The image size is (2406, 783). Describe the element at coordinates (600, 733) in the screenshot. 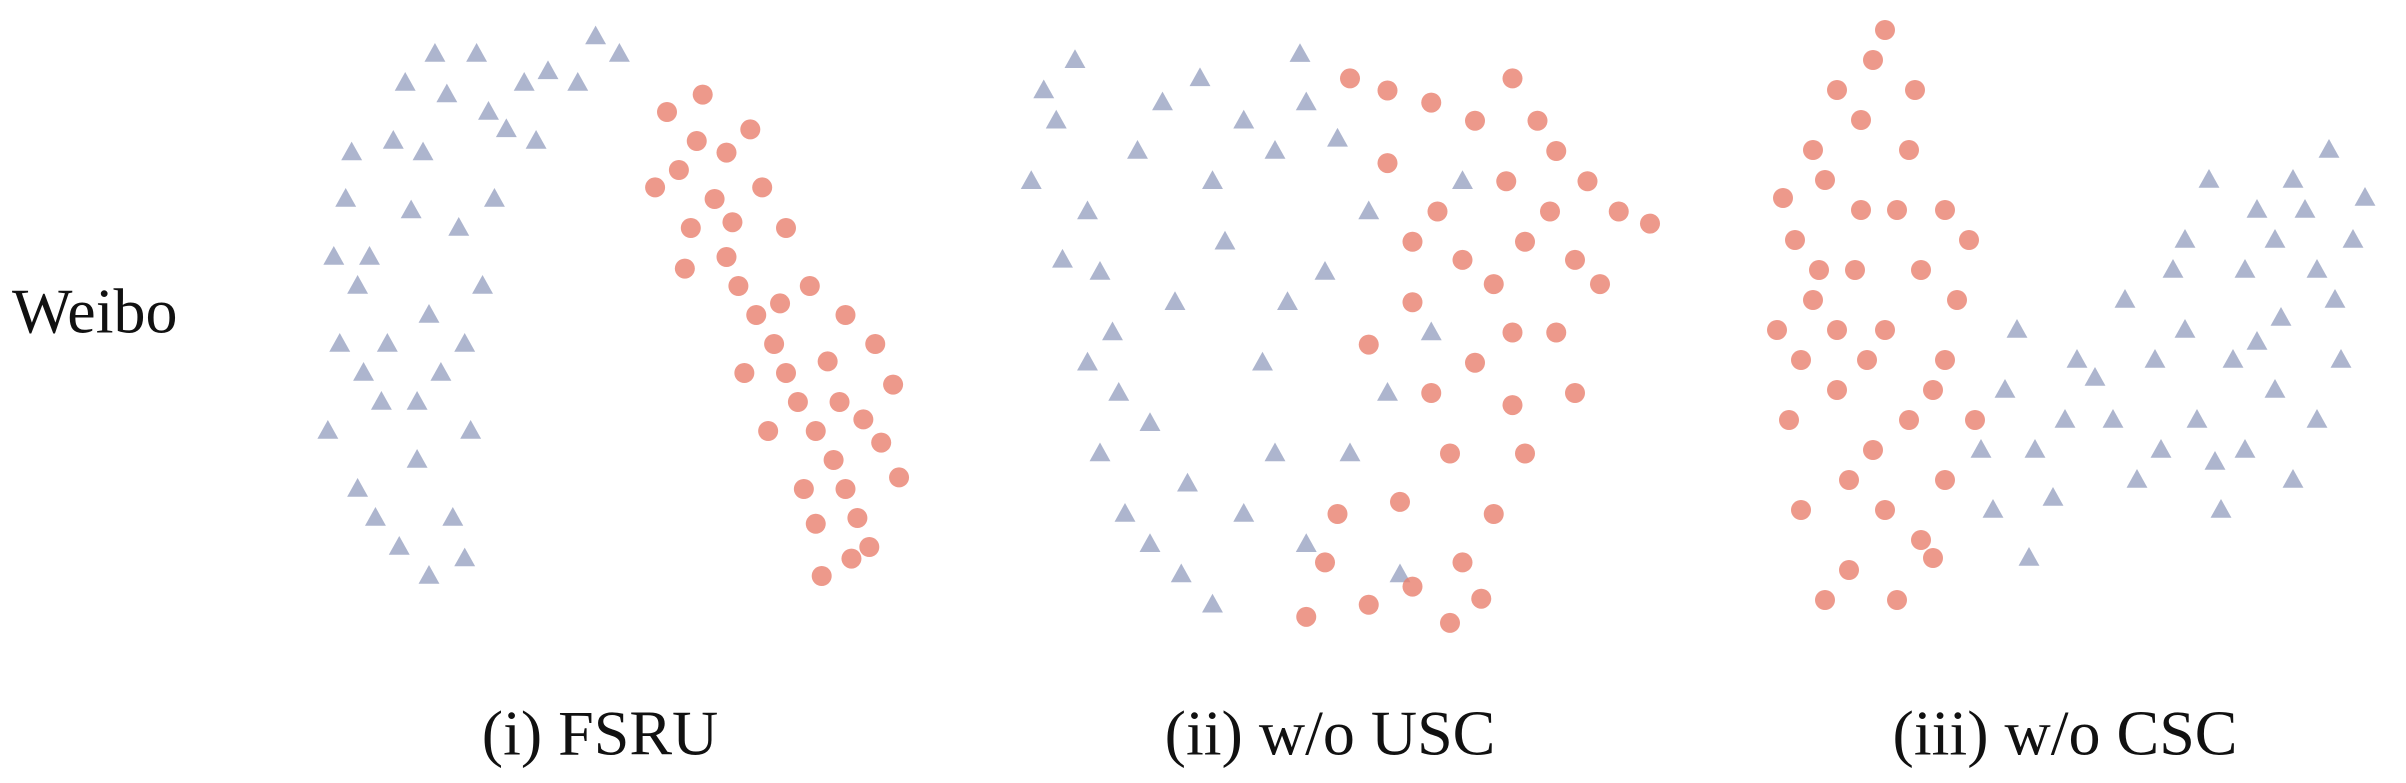

I see `panel-caption: (i) FSRU` at that location.